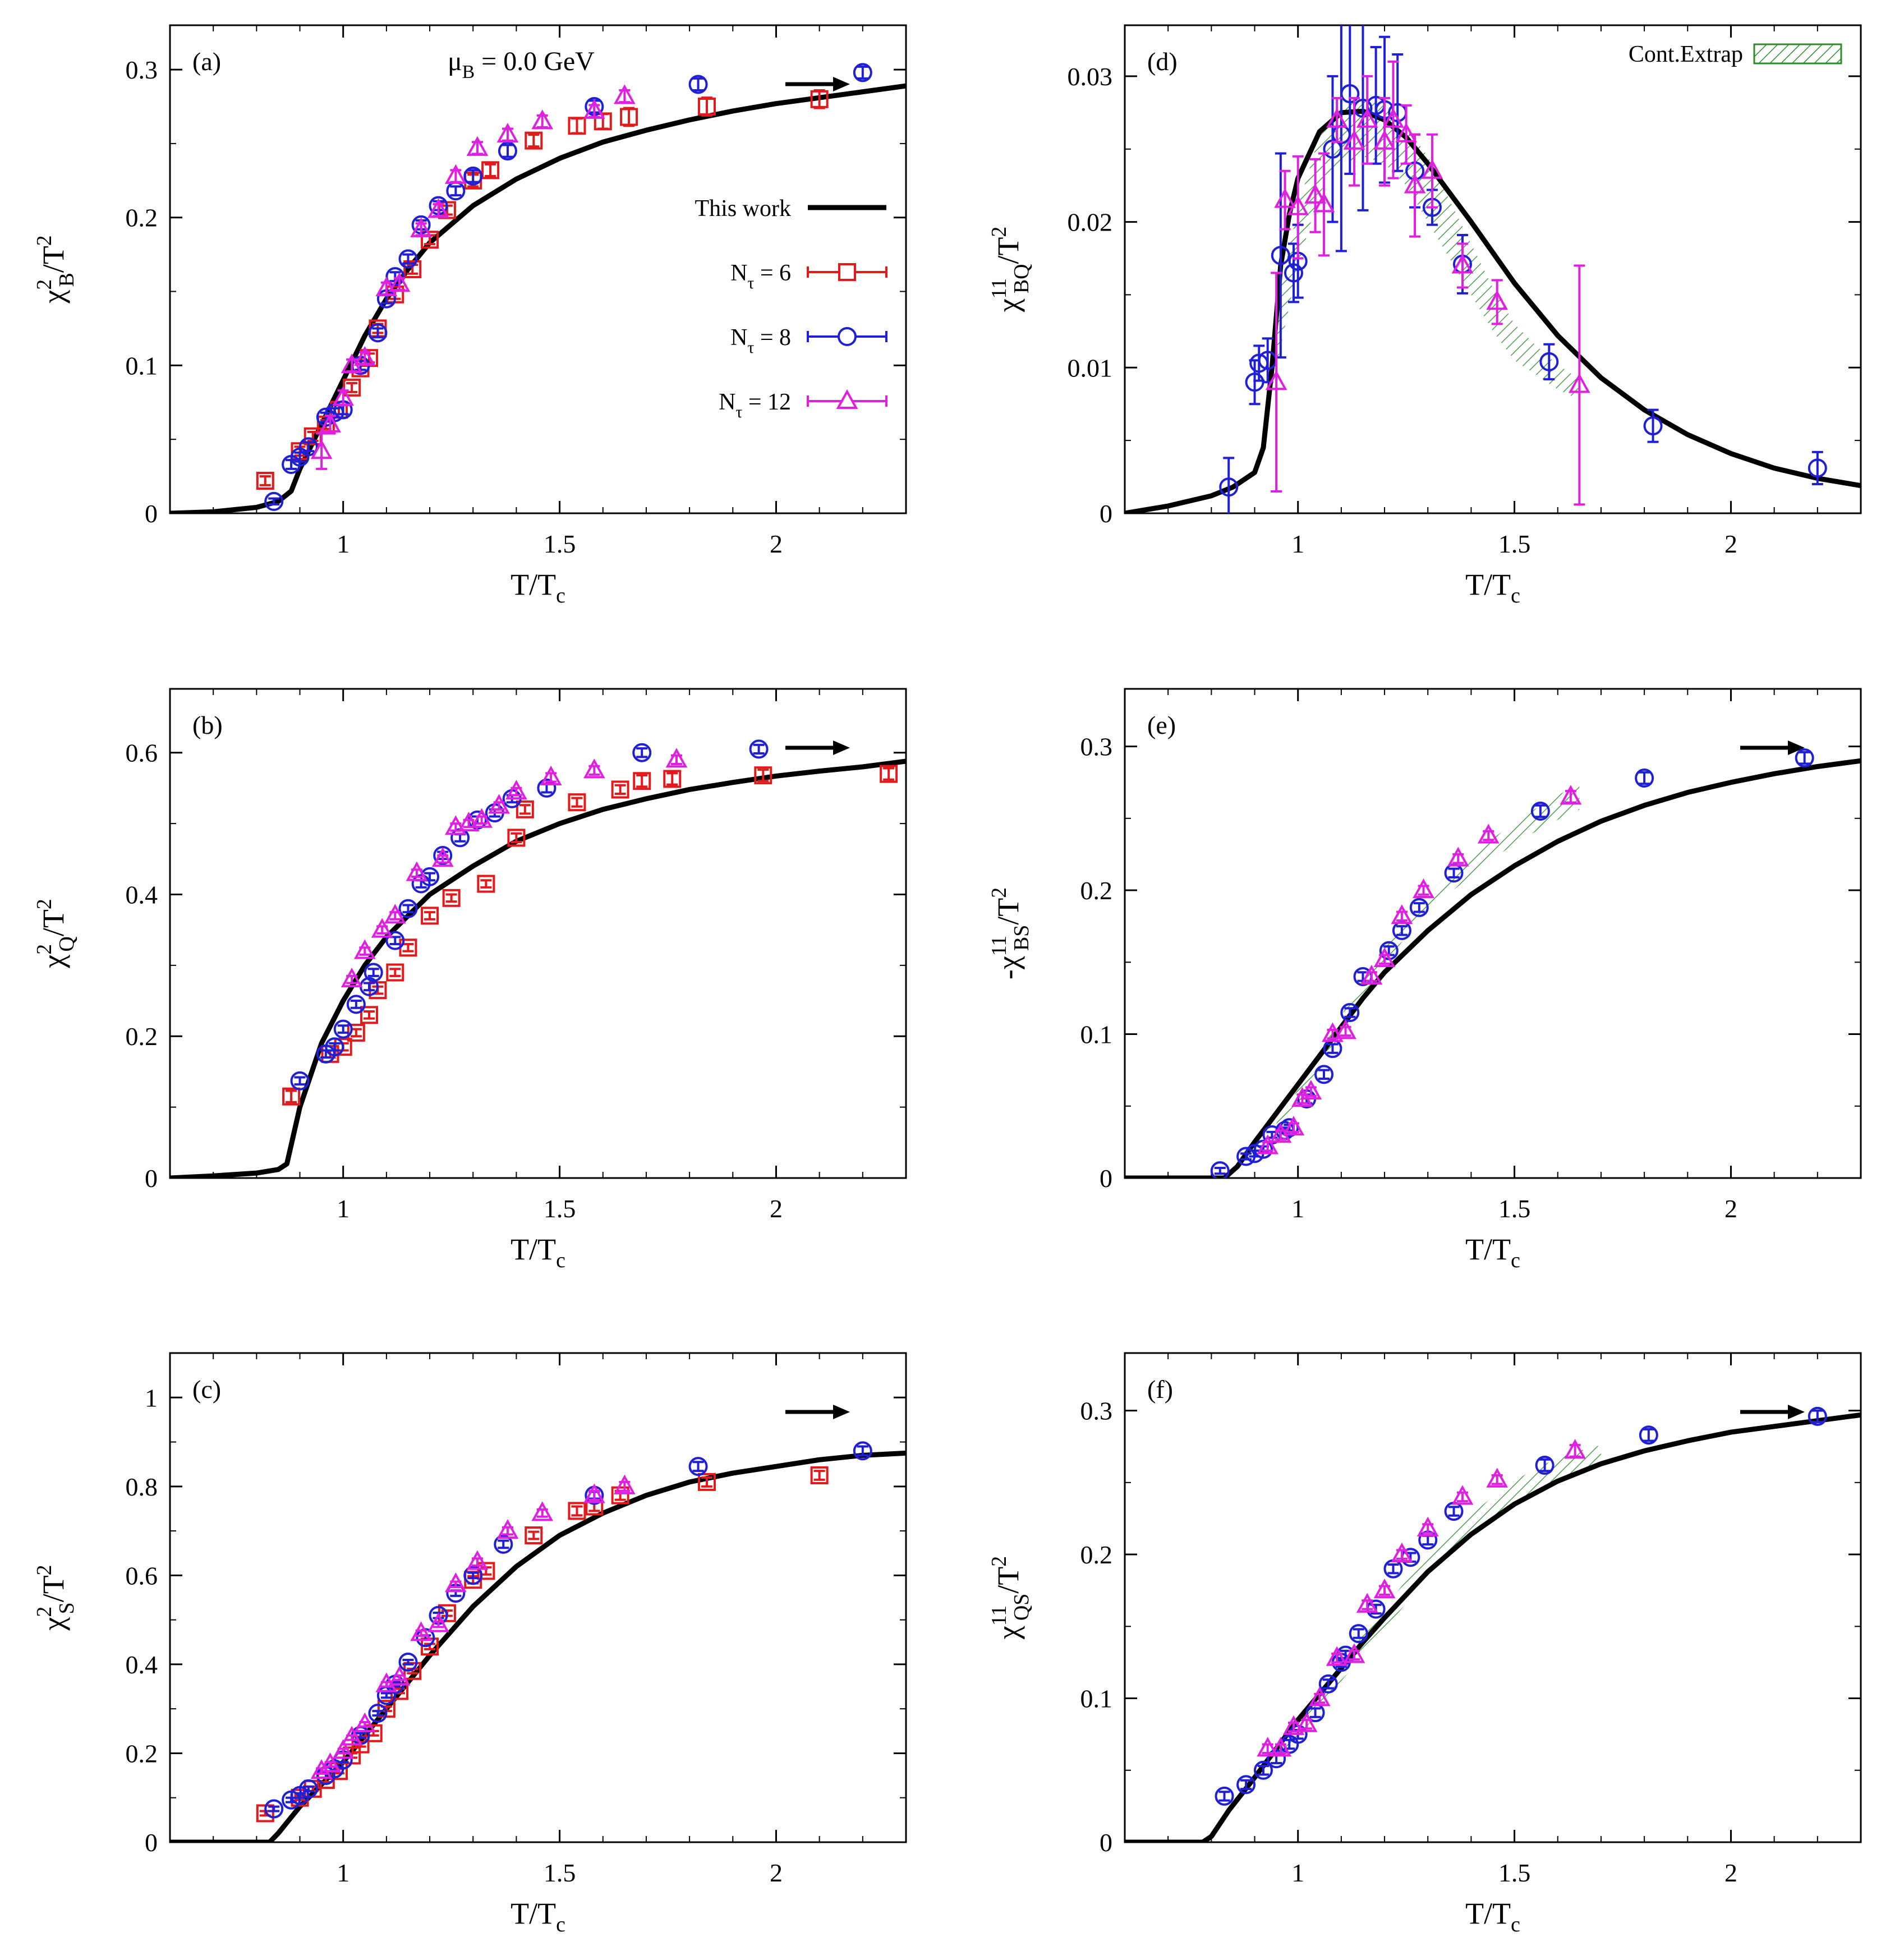  Describe the element at coordinates (1097, 747) in the screenshot. I see `y-tick-label: 0.3` at that location.